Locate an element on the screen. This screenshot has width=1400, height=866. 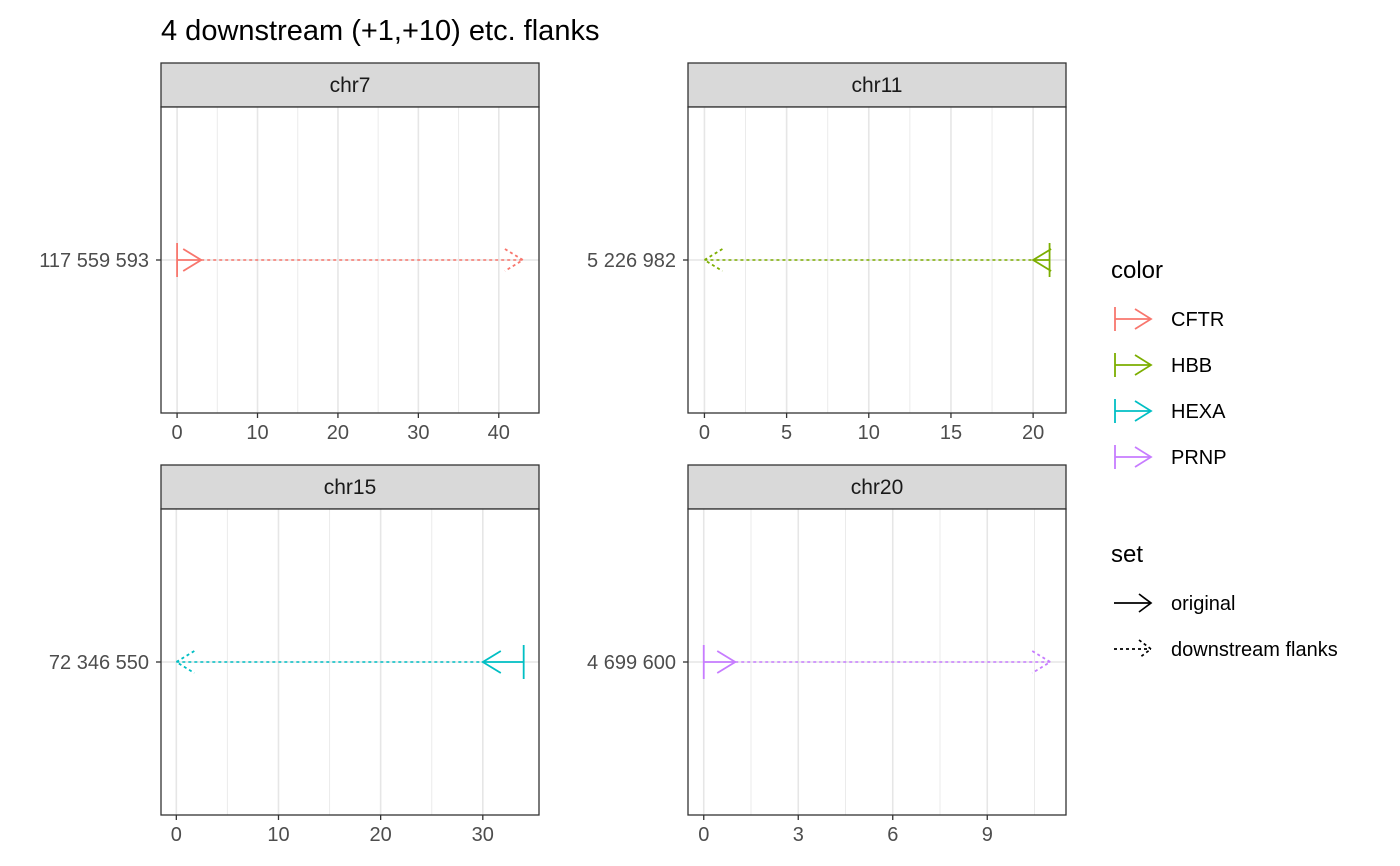
legend-label-set: original is located at coordinates (1203, 604).